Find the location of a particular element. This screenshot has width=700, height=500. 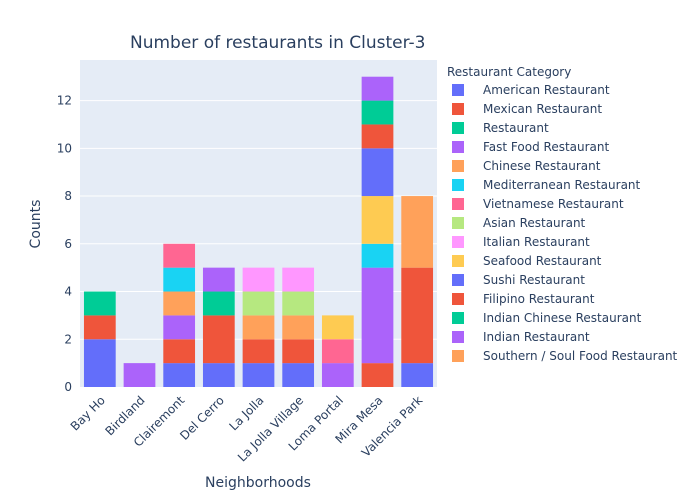

chart-title: Number of restaurants in Cluster-3 is located at coordinates (277, 43).